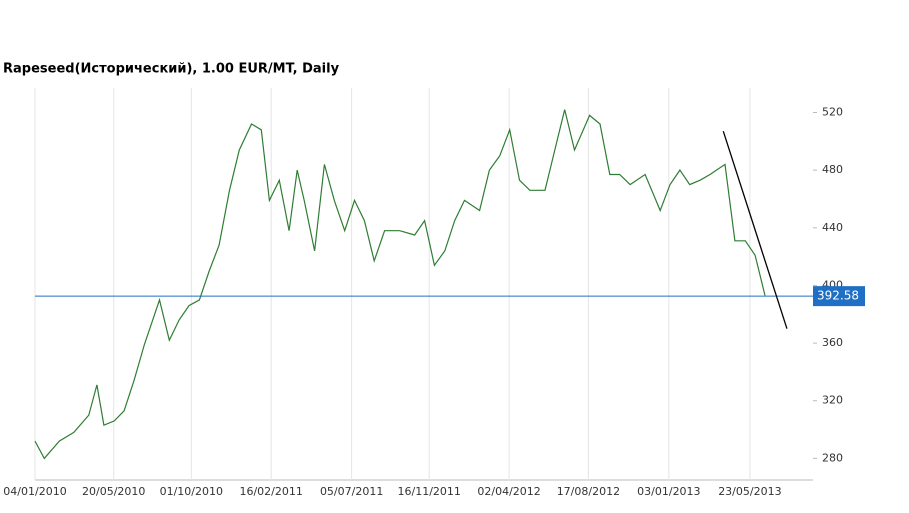  What do you see at coordinates (832, 112) in the screenshot?
I see `y-tick-label: 520` at bounding box center [832, 112].